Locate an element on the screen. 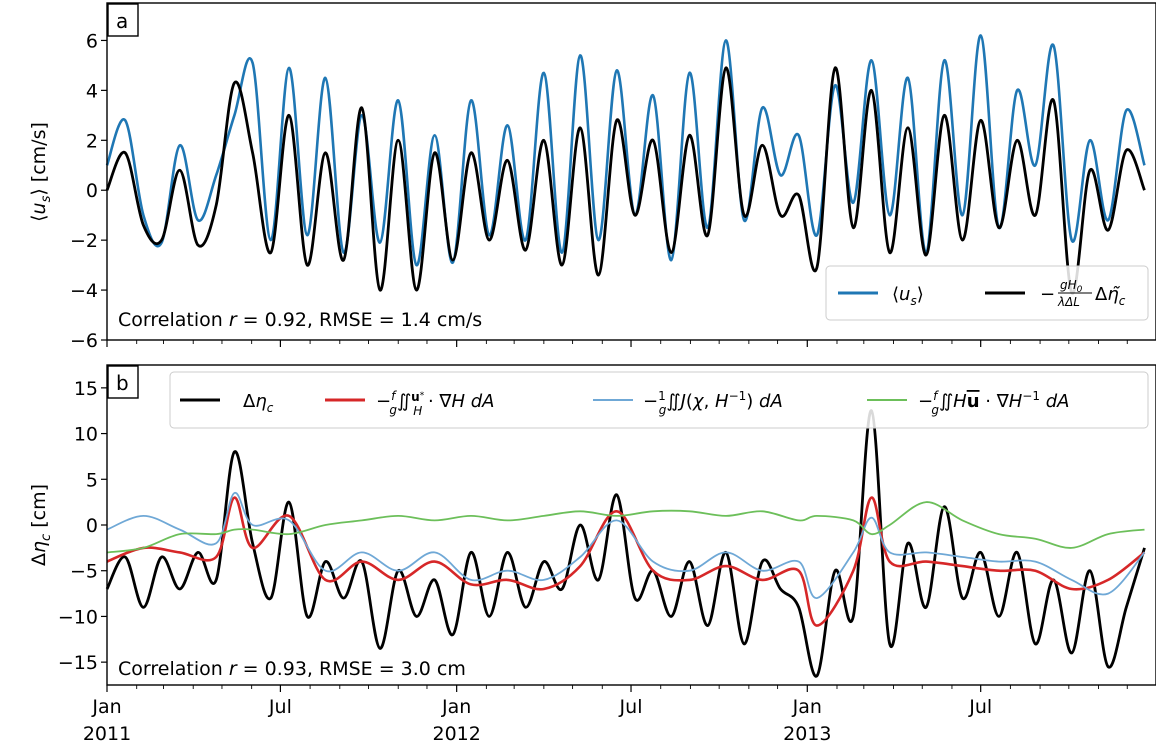 The image size is (1156, 754). panel-b-xticks is located at coordinates (617, 688).